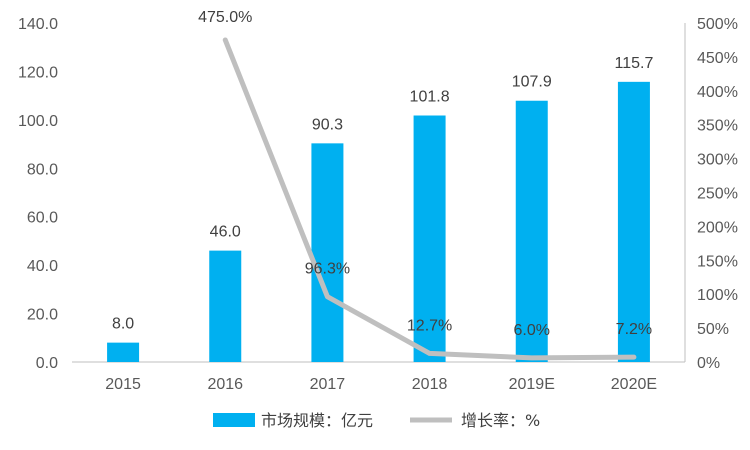  Describe the element at coordinates (123, 324) in the screenshot. I see `bar-value-label: 8.0` at that location.